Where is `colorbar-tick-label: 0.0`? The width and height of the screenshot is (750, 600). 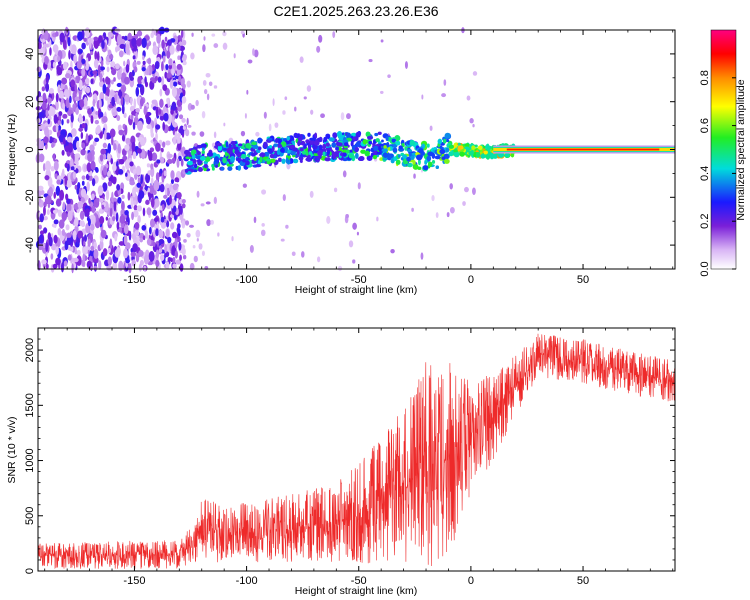 colorbar-tick-label: 0.0 is located at coordinates (705, 268).